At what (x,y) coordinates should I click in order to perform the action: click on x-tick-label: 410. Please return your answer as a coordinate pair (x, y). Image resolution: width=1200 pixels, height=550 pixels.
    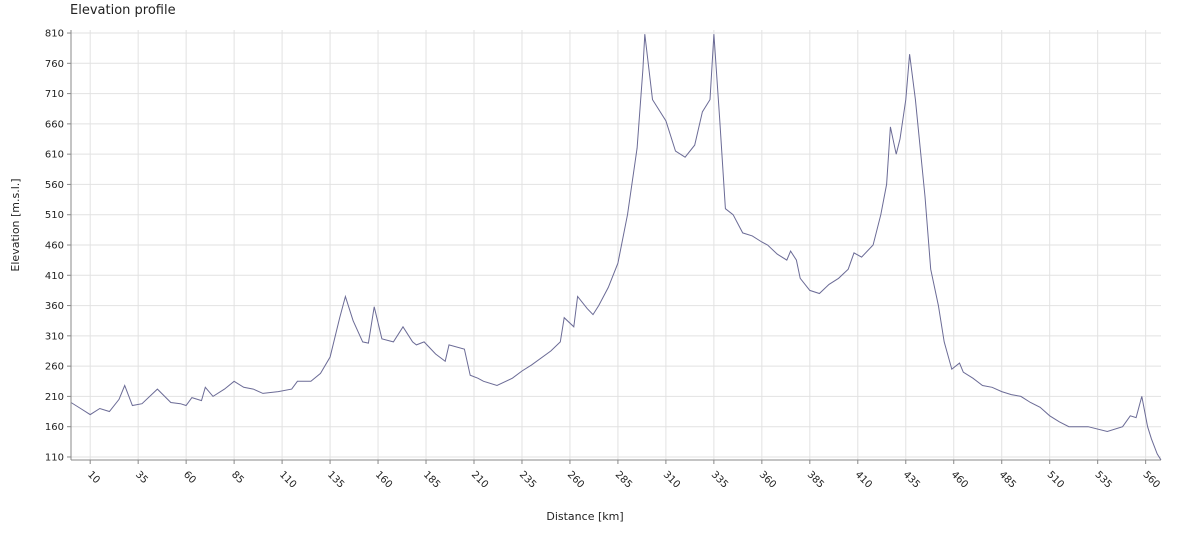
    Looking at the image, I should click on (863, 479).